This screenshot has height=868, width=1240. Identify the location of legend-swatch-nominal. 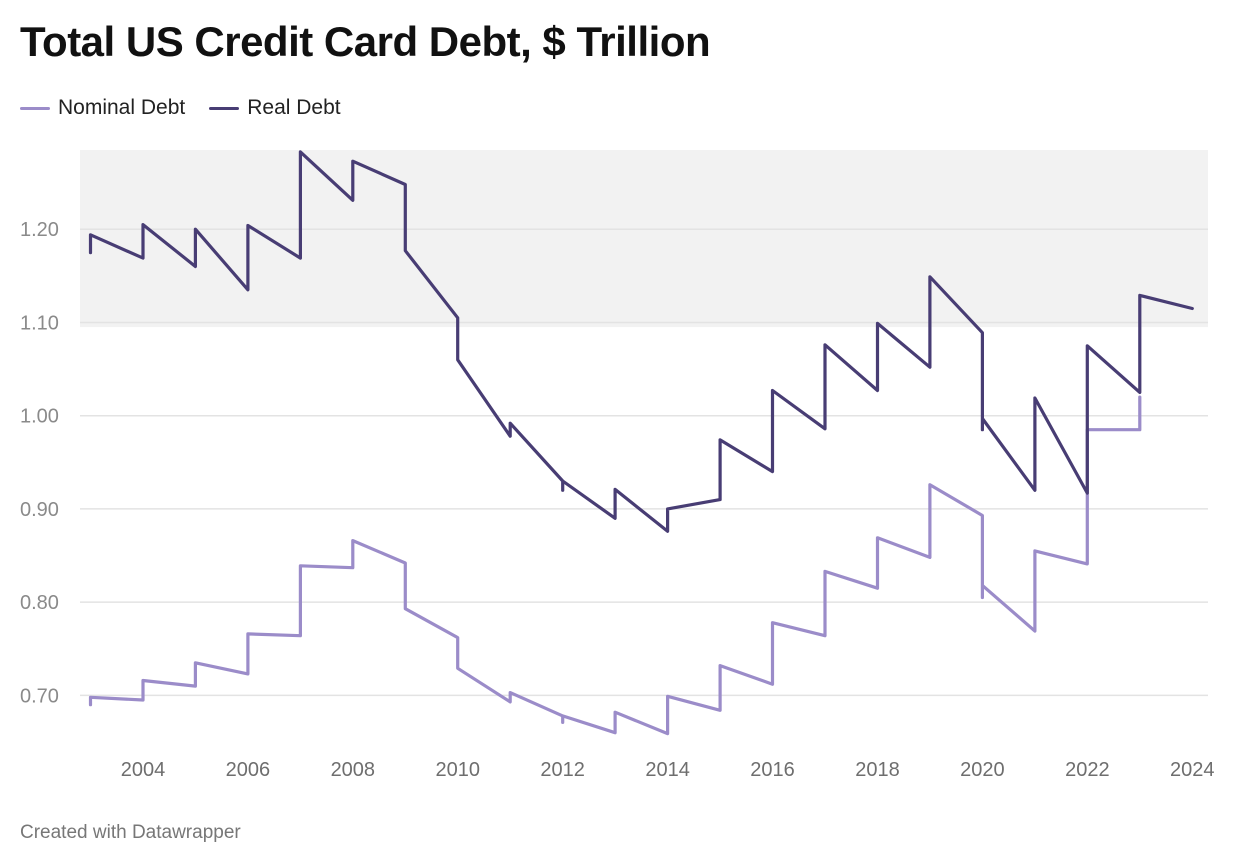
(35, 108).